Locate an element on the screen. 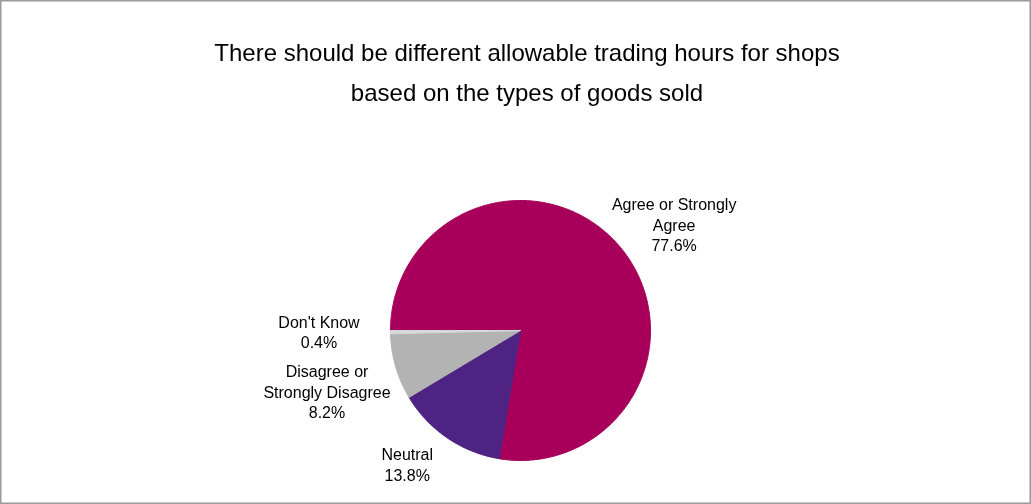 Image resolution: width=1031 pixels, height=504 pixels. data-label: 77.6% is located at coordinates (674, 246).